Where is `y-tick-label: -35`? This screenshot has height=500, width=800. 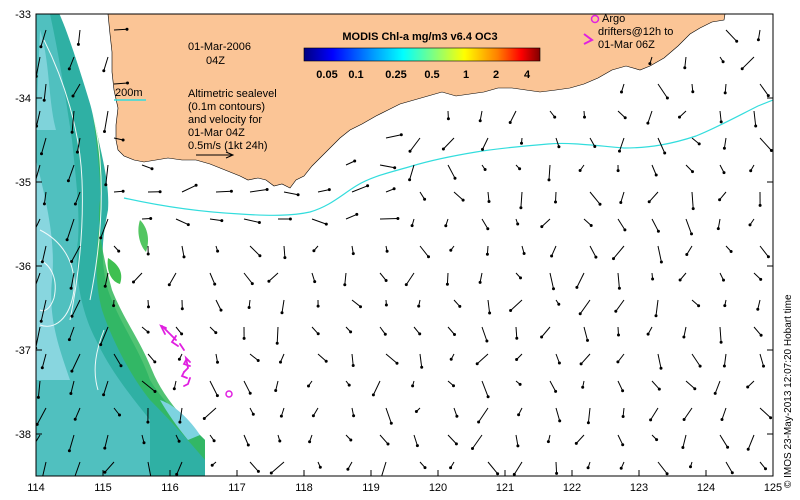
y-tick-label: -35 is located at coordinates (23, 183).